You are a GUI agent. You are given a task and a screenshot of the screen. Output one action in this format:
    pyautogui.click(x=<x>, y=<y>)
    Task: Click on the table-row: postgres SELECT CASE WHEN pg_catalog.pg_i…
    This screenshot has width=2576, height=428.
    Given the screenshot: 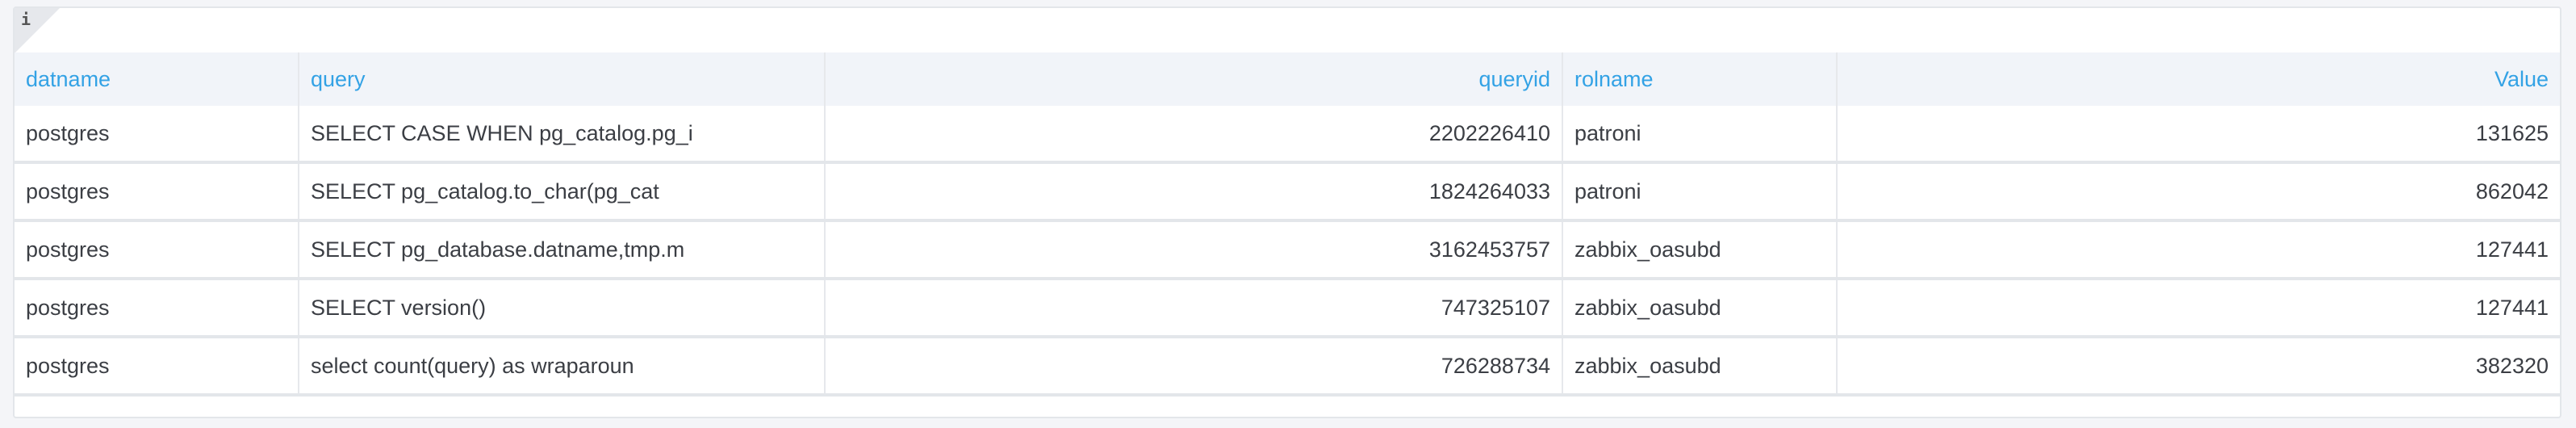 What is the action you would take?
    pyautogui.click(x=1287, y=135)
    